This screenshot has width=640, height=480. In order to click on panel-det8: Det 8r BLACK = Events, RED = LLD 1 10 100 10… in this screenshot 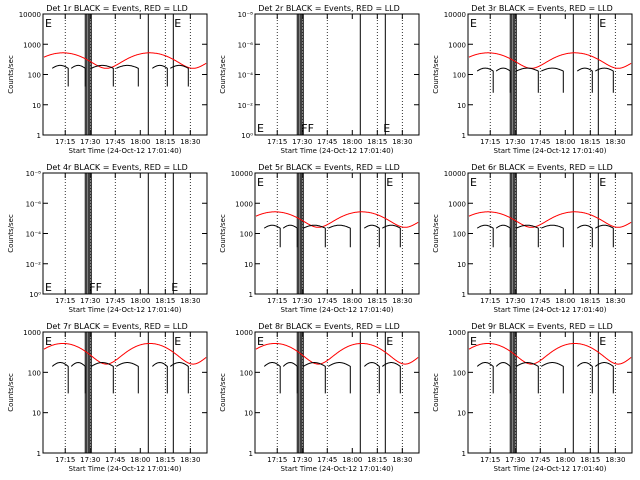, I will do `click(319, 397)`.